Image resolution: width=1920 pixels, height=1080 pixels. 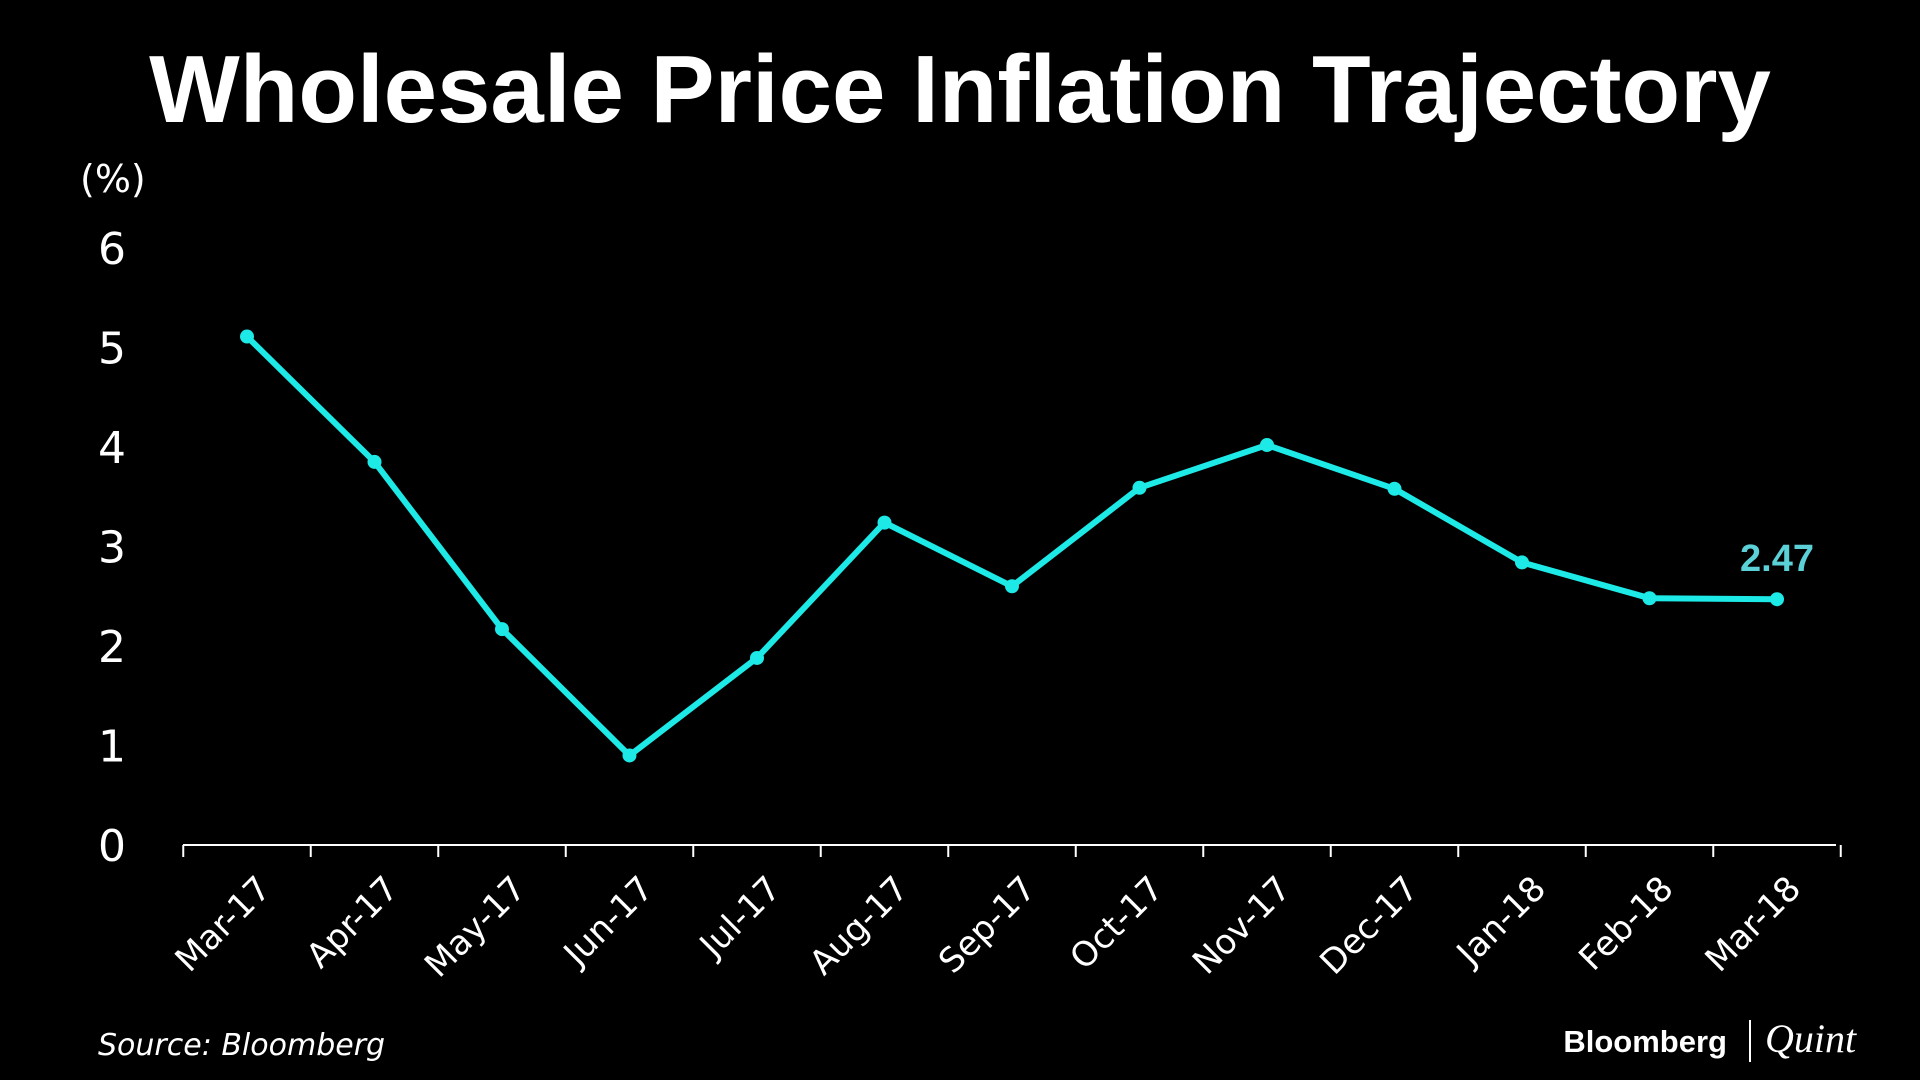 I want to click on brand-bloomberg: Bloomberg, so click(x=1645, y=1041).